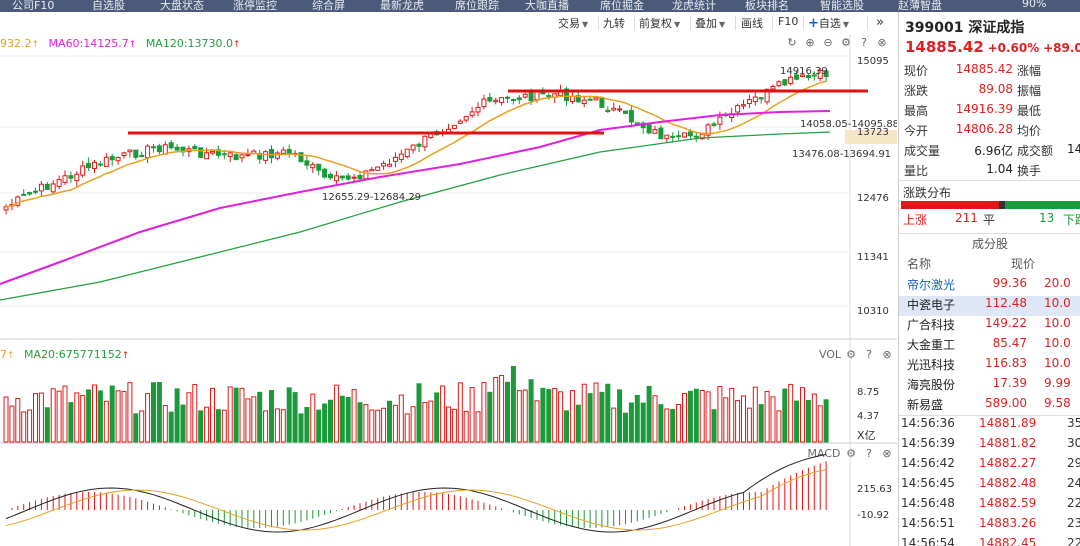 The image size is (1080, 546). Describe the element at coordinates (1034, 5) in the screenshot. I see `zoom-level: 90%` at that location.